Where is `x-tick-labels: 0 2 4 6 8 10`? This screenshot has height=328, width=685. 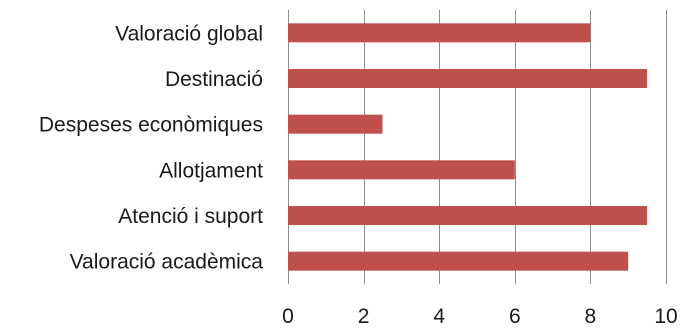 x-tick-labels: 0 2 4 6 8 10 is located at coordinates (480, 316).